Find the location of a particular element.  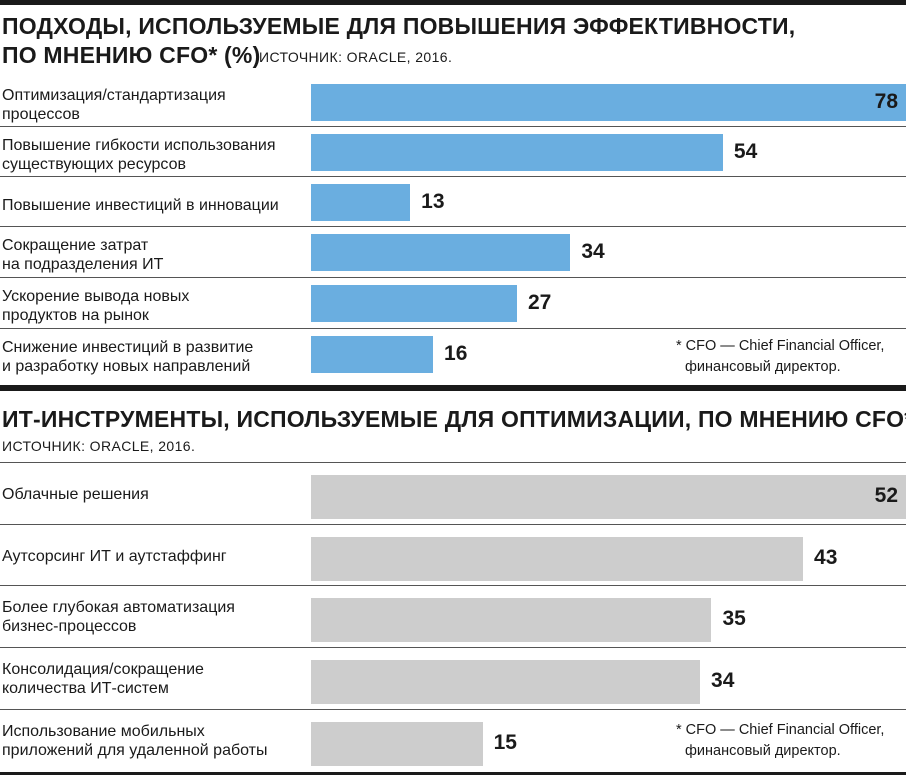

value-label: 52 is located at coordinates (886, 495).